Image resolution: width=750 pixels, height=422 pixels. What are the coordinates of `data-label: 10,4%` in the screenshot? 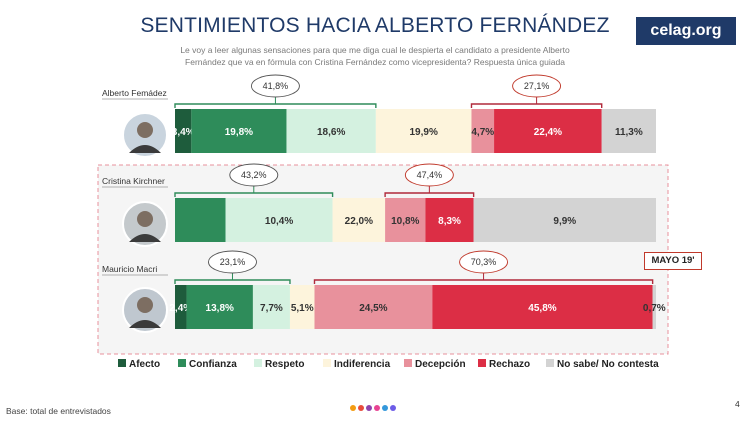 It's located at (279, 221).